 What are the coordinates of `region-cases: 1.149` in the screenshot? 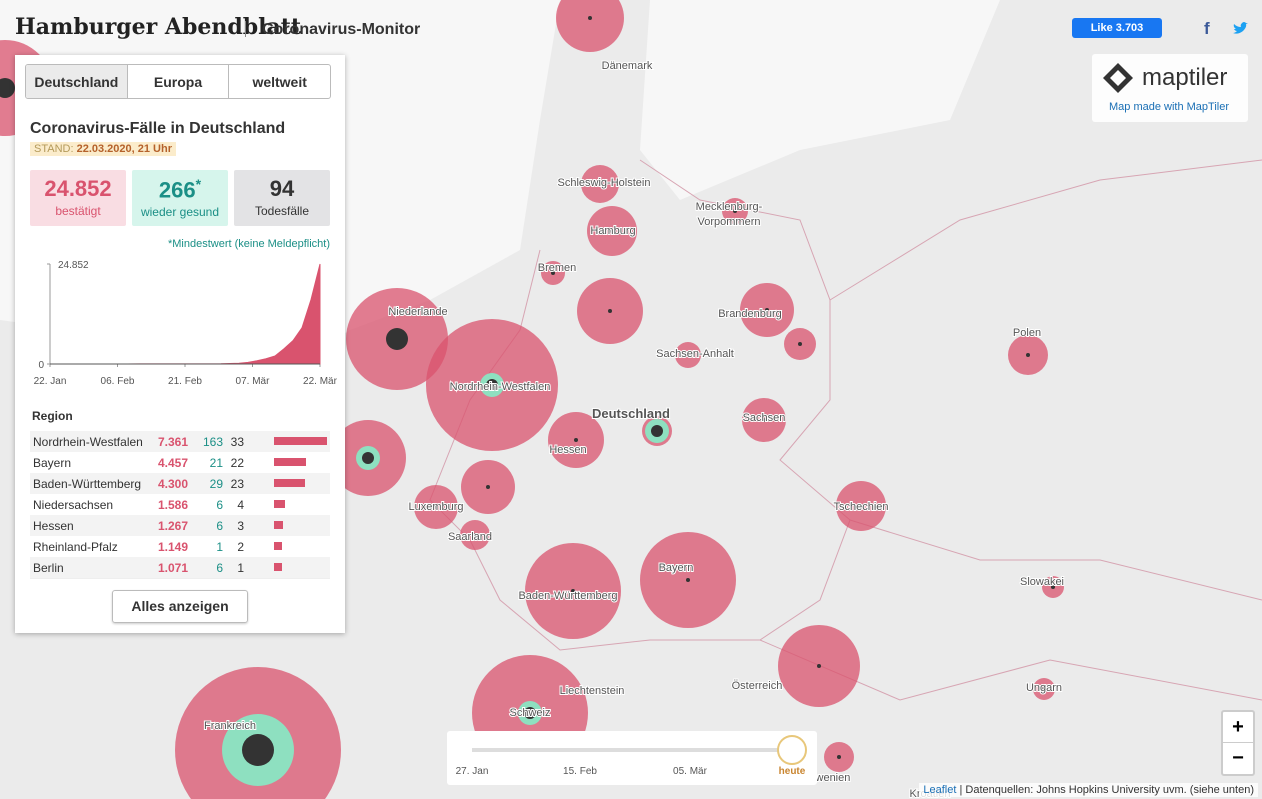 It's located at (172, 547).